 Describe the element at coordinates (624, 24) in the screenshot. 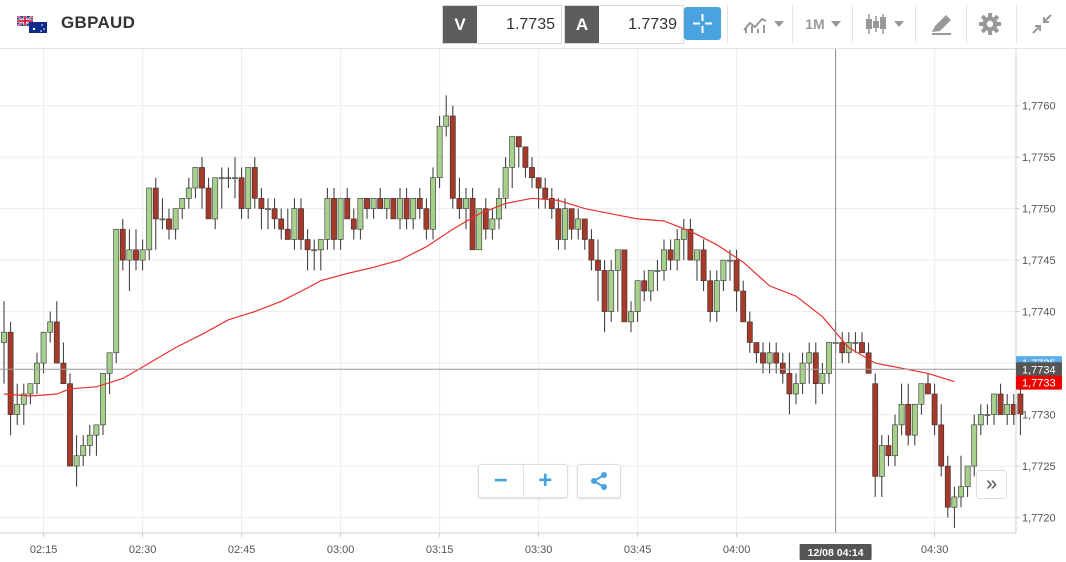

I see `ask-quote: A 1.7739` at that location.